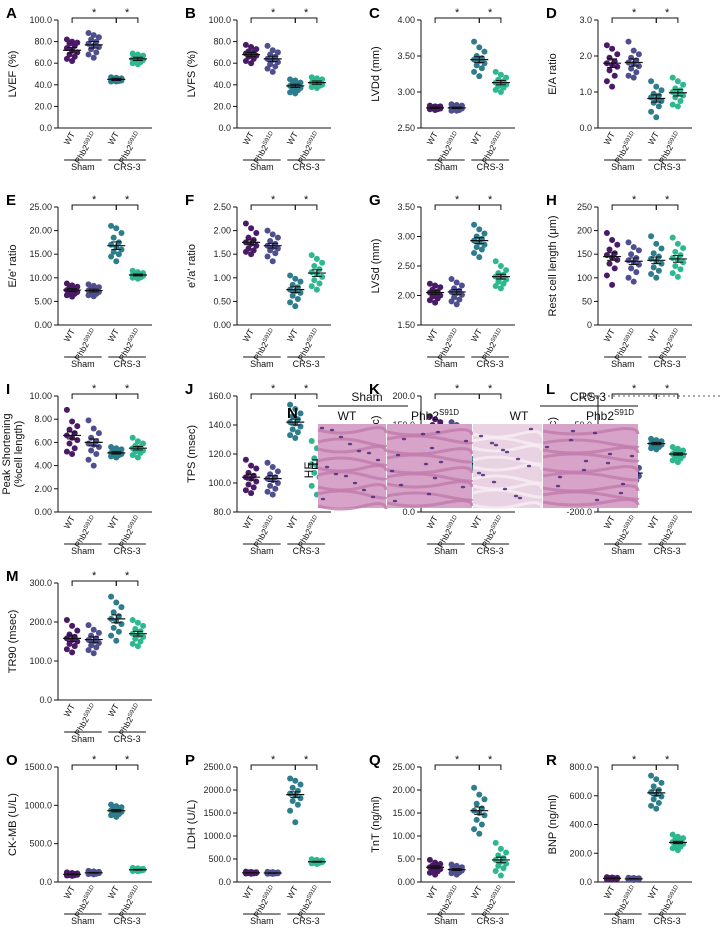  I want to click on y-tick-label: 150, so click(584, 254).